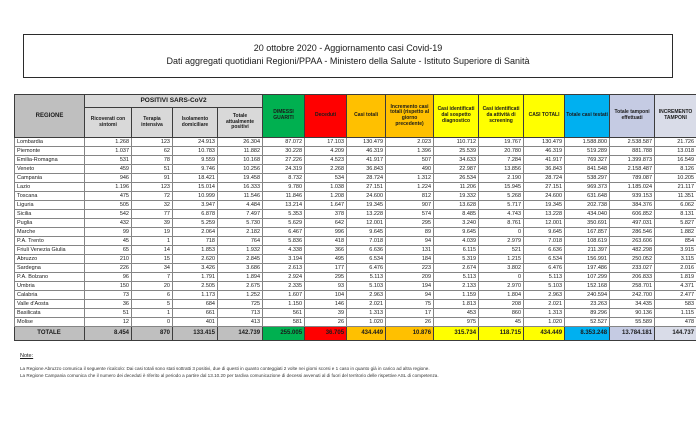  What do you see at coordinates (326, 196) in the screenshot?
I see `value-cell: 1.208` at bounding box center [326, 196].